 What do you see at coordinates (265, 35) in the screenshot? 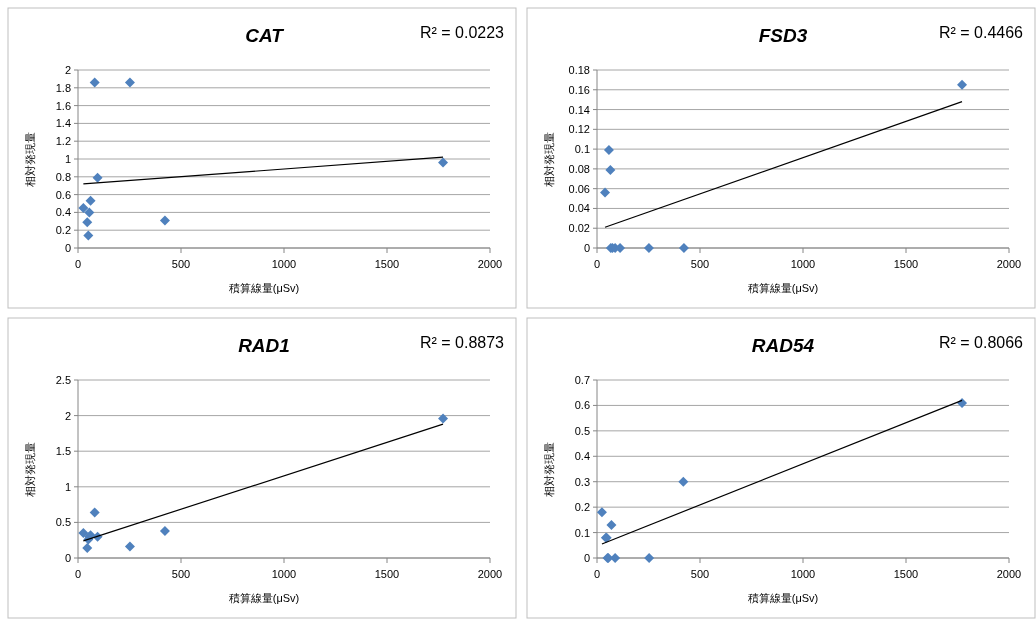
I see `chart-title: CAT` at bounding box center [265, 35].